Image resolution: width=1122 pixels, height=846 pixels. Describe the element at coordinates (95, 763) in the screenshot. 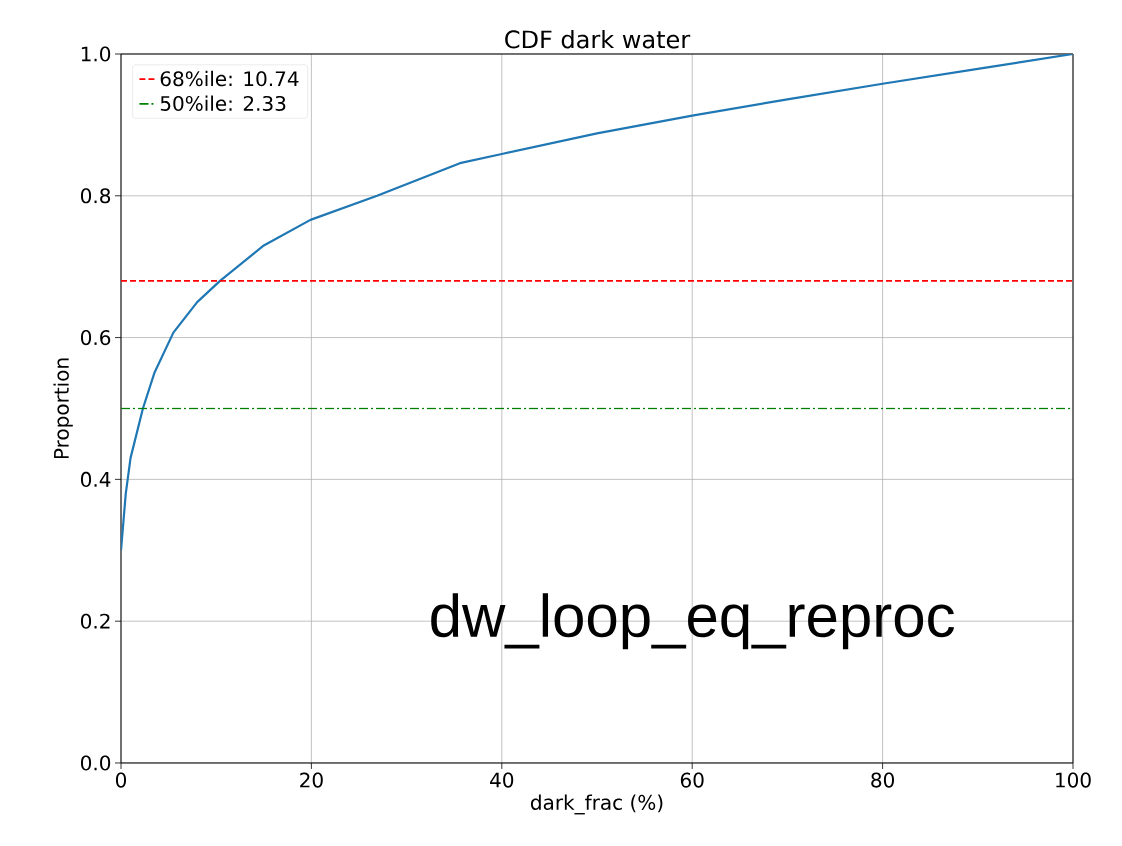

I see `y-tick-label: 0.0` at that location.